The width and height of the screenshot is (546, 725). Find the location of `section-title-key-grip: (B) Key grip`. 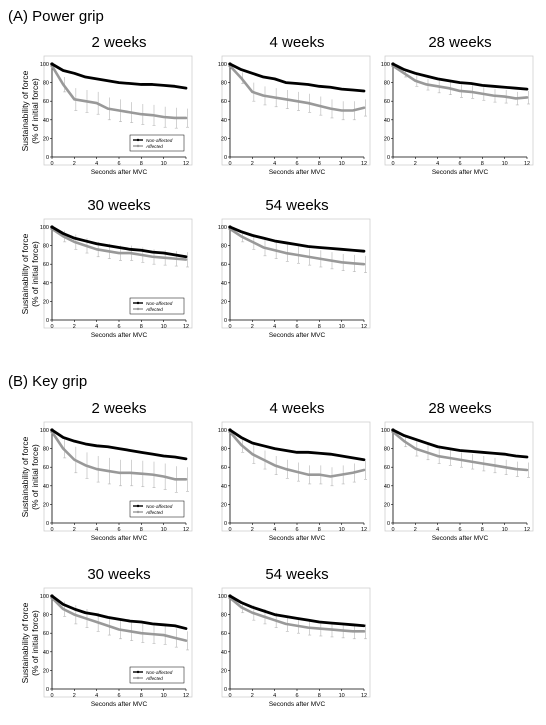

section-title-key-grip: (B) Key grip is located at coordinates (48, 381).